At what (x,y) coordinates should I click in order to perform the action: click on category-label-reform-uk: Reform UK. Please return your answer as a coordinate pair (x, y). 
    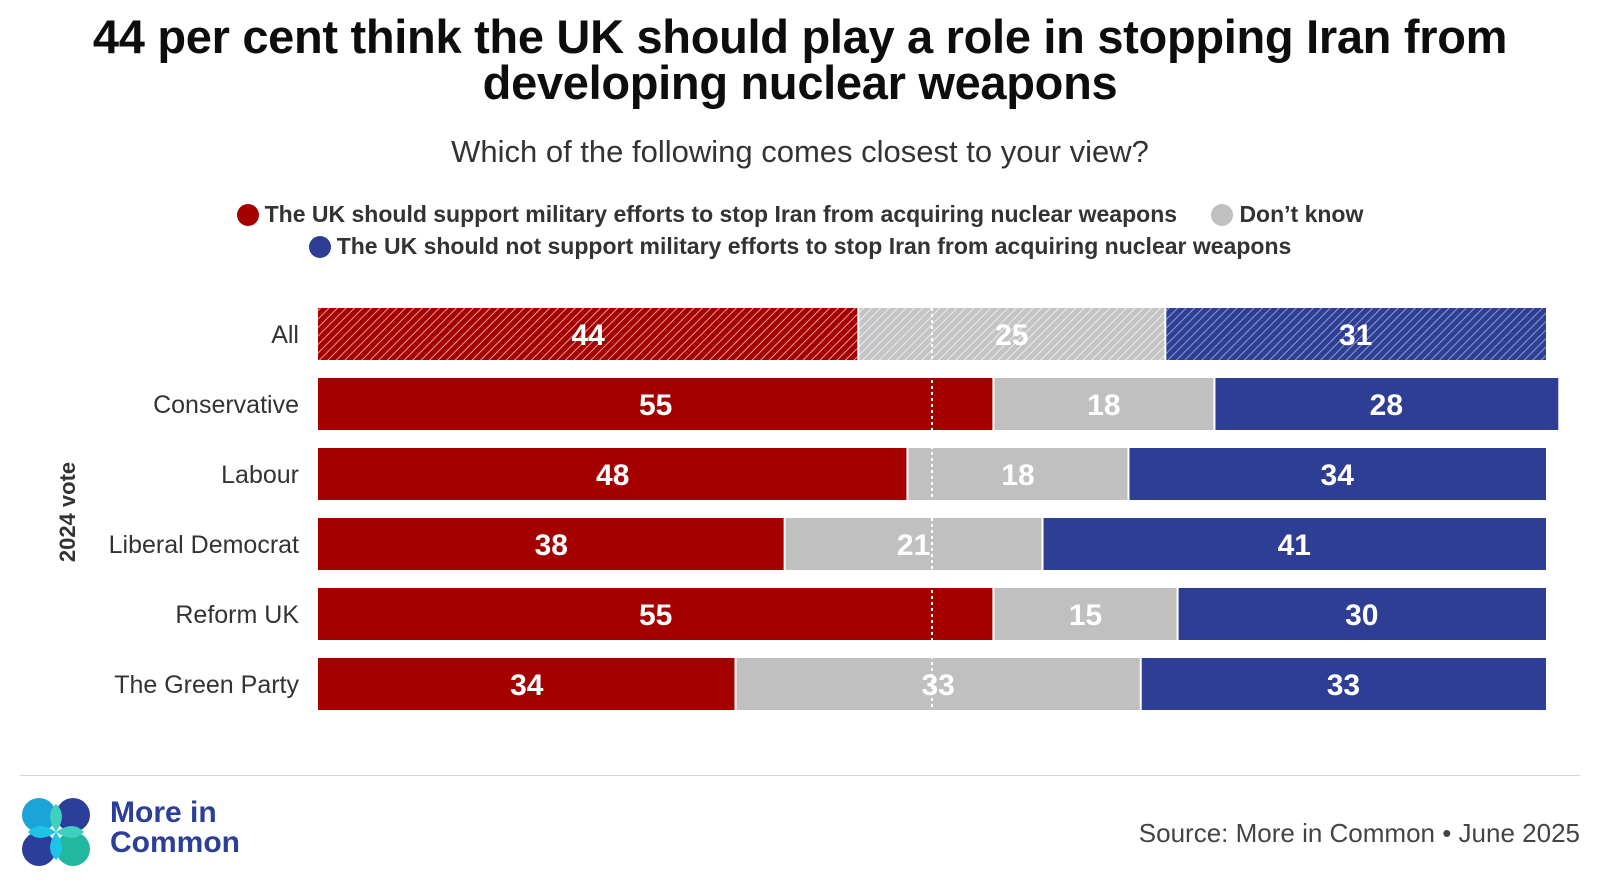
    Looking at the image, I should click on (237, 615).